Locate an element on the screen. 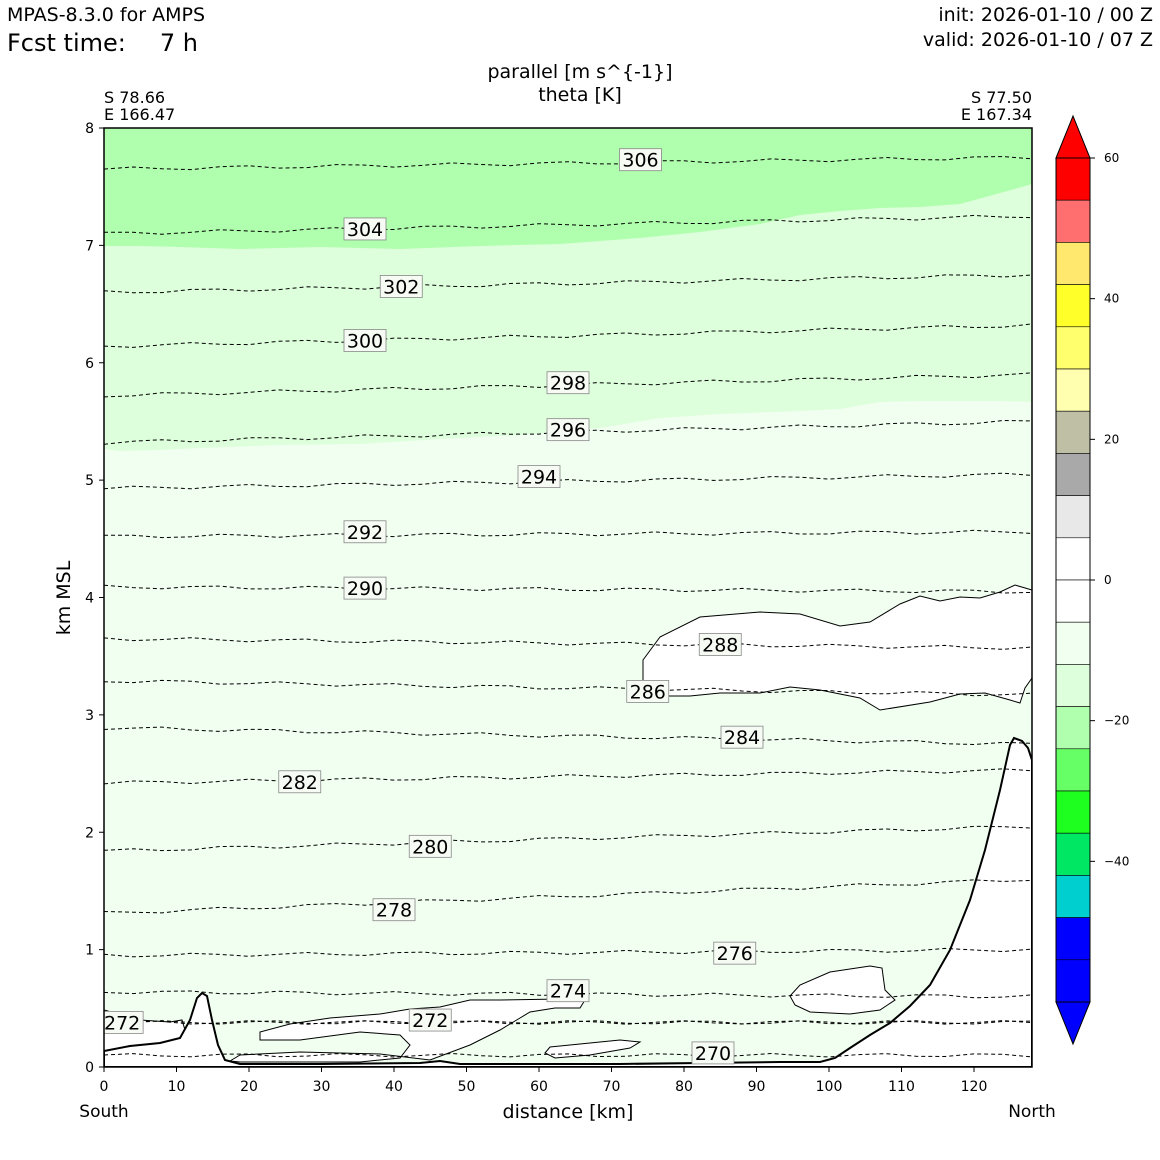  colorbar-tick-label: 60 is located at coordinates (1111, 158).